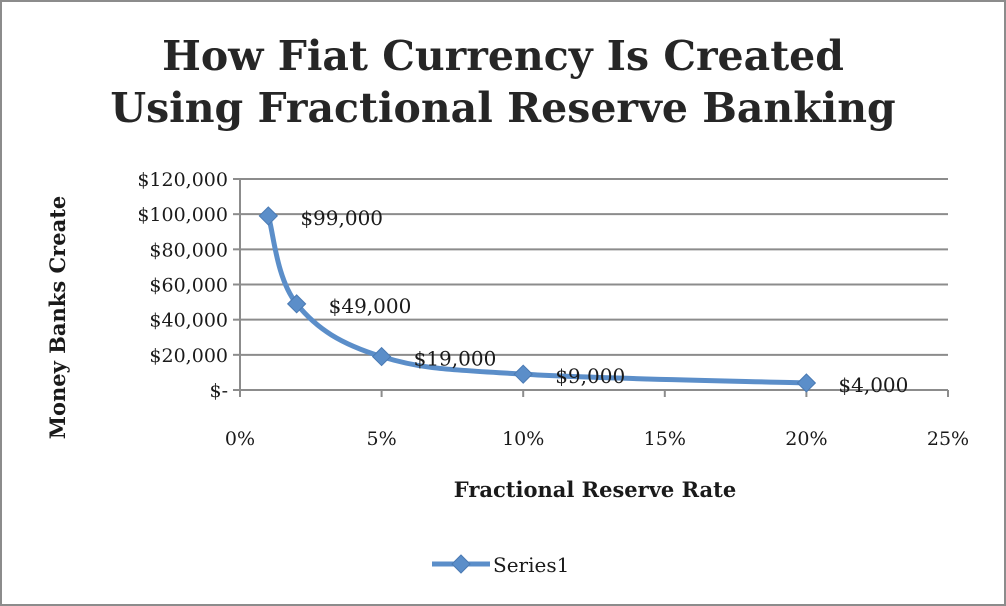 Image resolution: width=1006 pixels, height=606 pixels. I want to click on x-tick-label: 10%, so click(523, 439).